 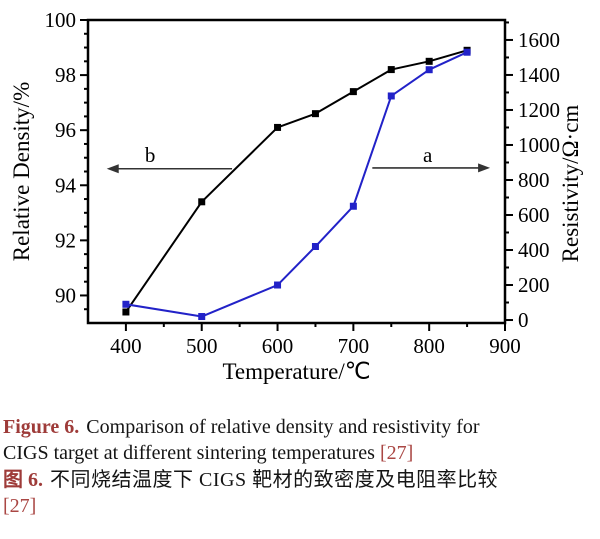 I want to click on series-a-label: a, so click(x=428, y=155).